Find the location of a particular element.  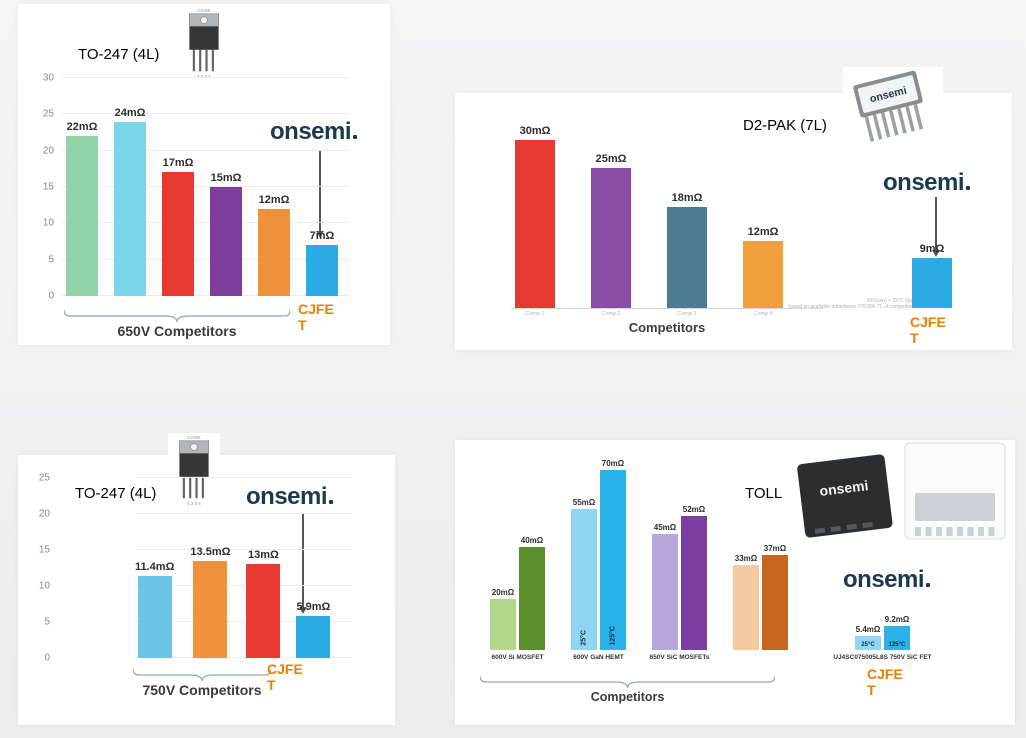

bar-column: 12mΩ Comp 4 is located at coordinates (763, 271).